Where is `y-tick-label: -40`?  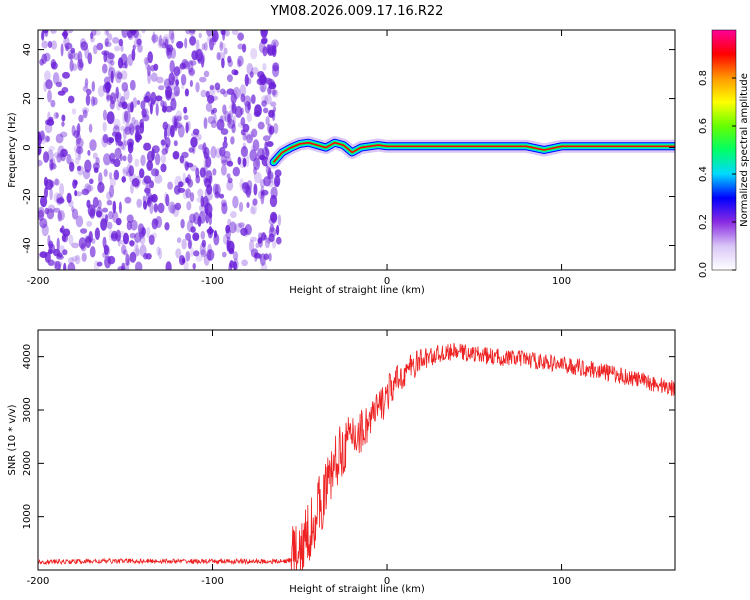 y-tick-label: -40 is located at coordinates (27, 245).